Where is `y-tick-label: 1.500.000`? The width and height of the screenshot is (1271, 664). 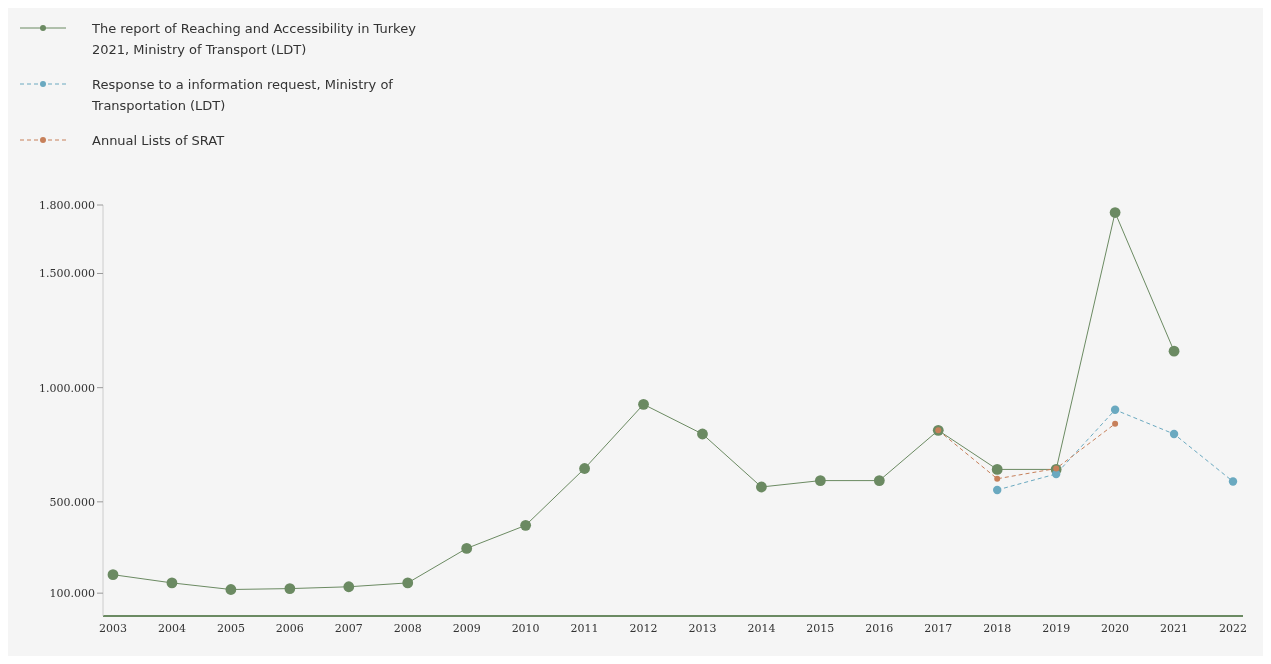
y-tick-label: 1.500.000 is located at coordinates (67, 274).